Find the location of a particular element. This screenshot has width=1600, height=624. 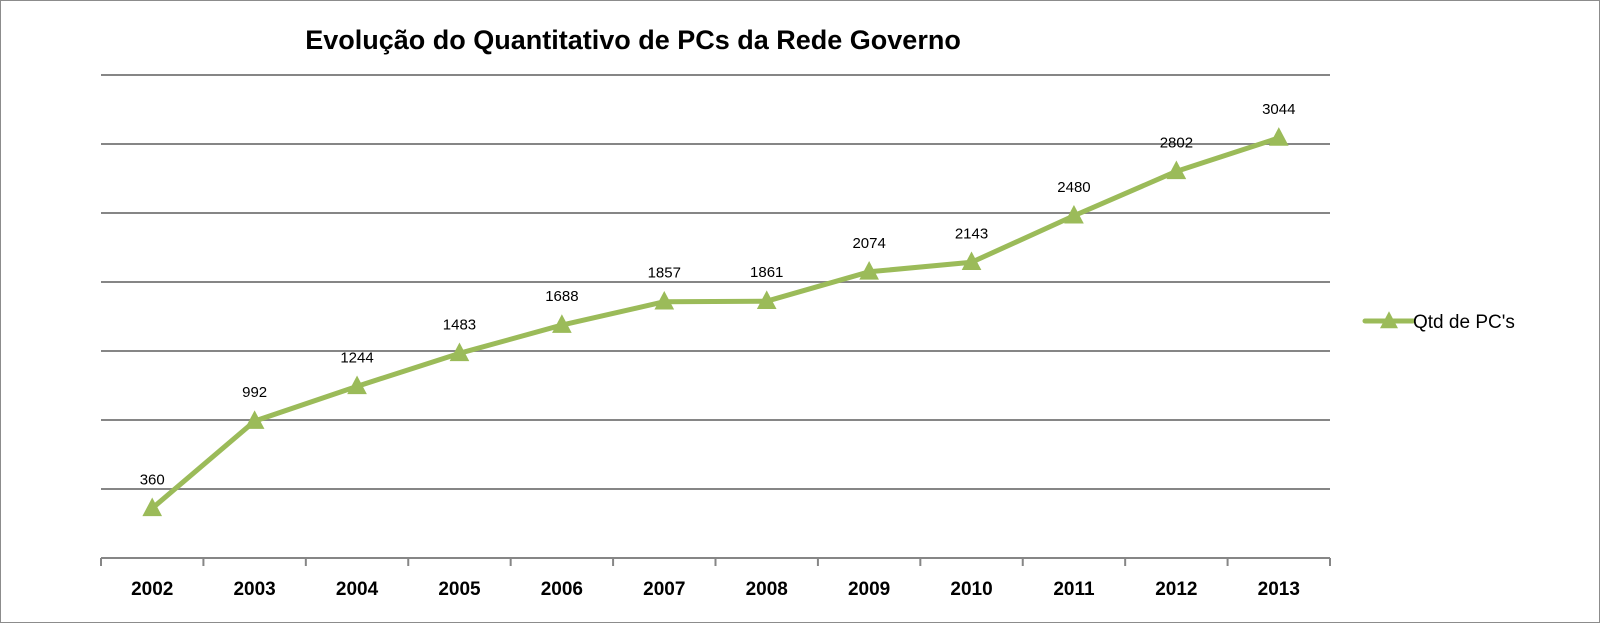

x-tick-label: 2008 is located at coordinates (767, 589).